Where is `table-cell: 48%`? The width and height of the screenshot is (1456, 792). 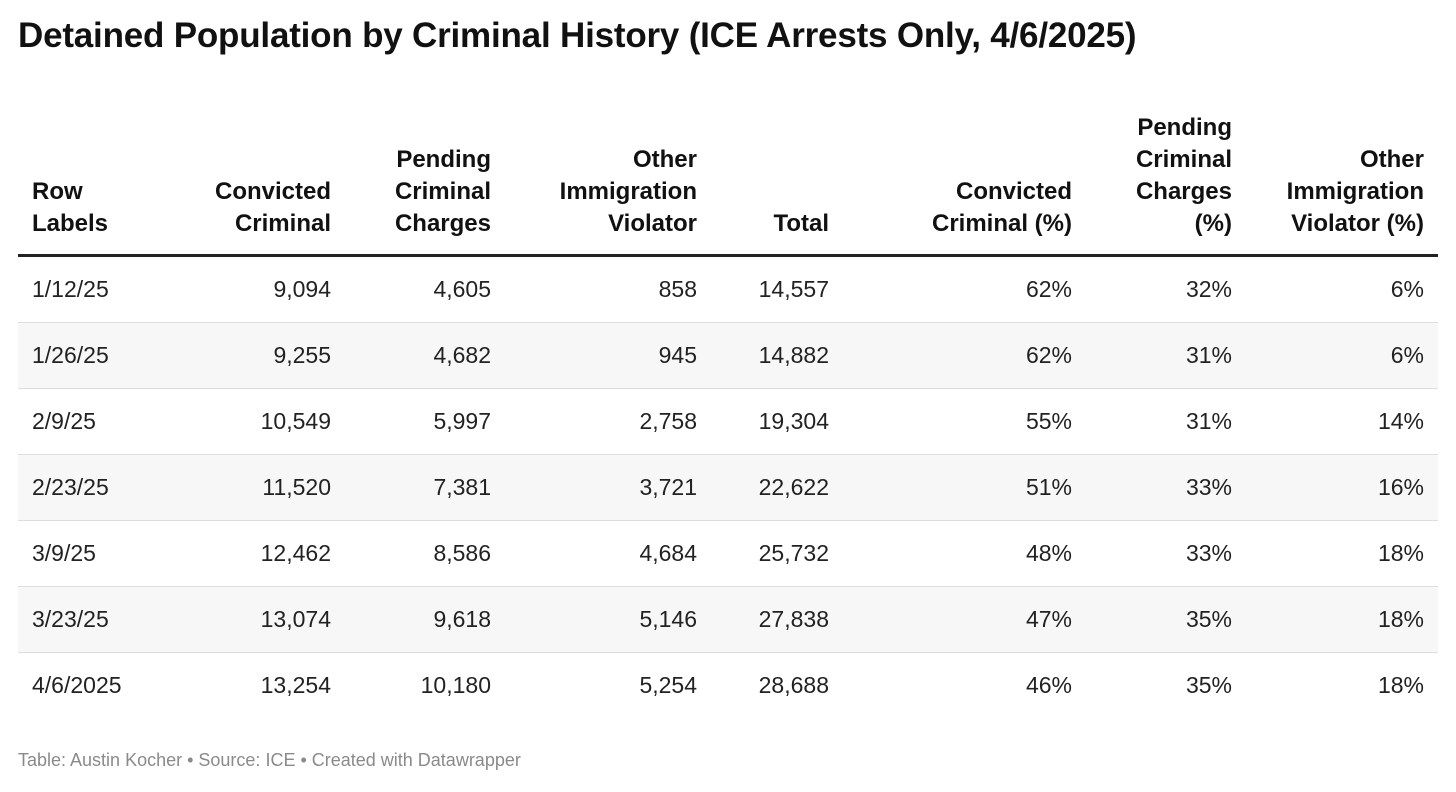
table-cell: 48% is located at coordinates (950, 553).